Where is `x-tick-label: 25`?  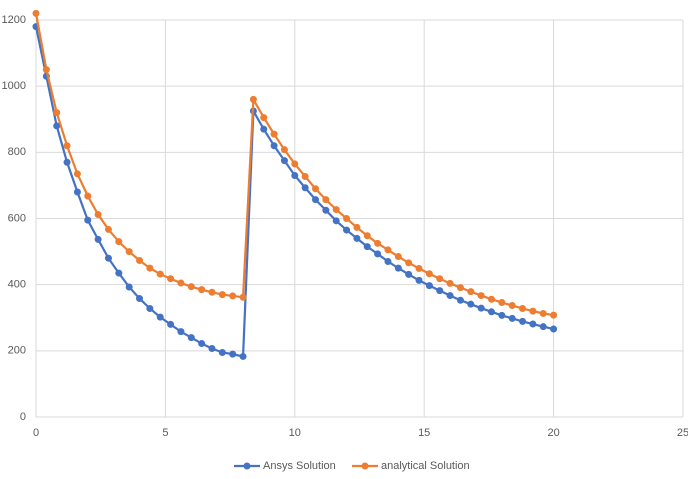
x-tick-label: 25 is located at coordinates (682, 433).